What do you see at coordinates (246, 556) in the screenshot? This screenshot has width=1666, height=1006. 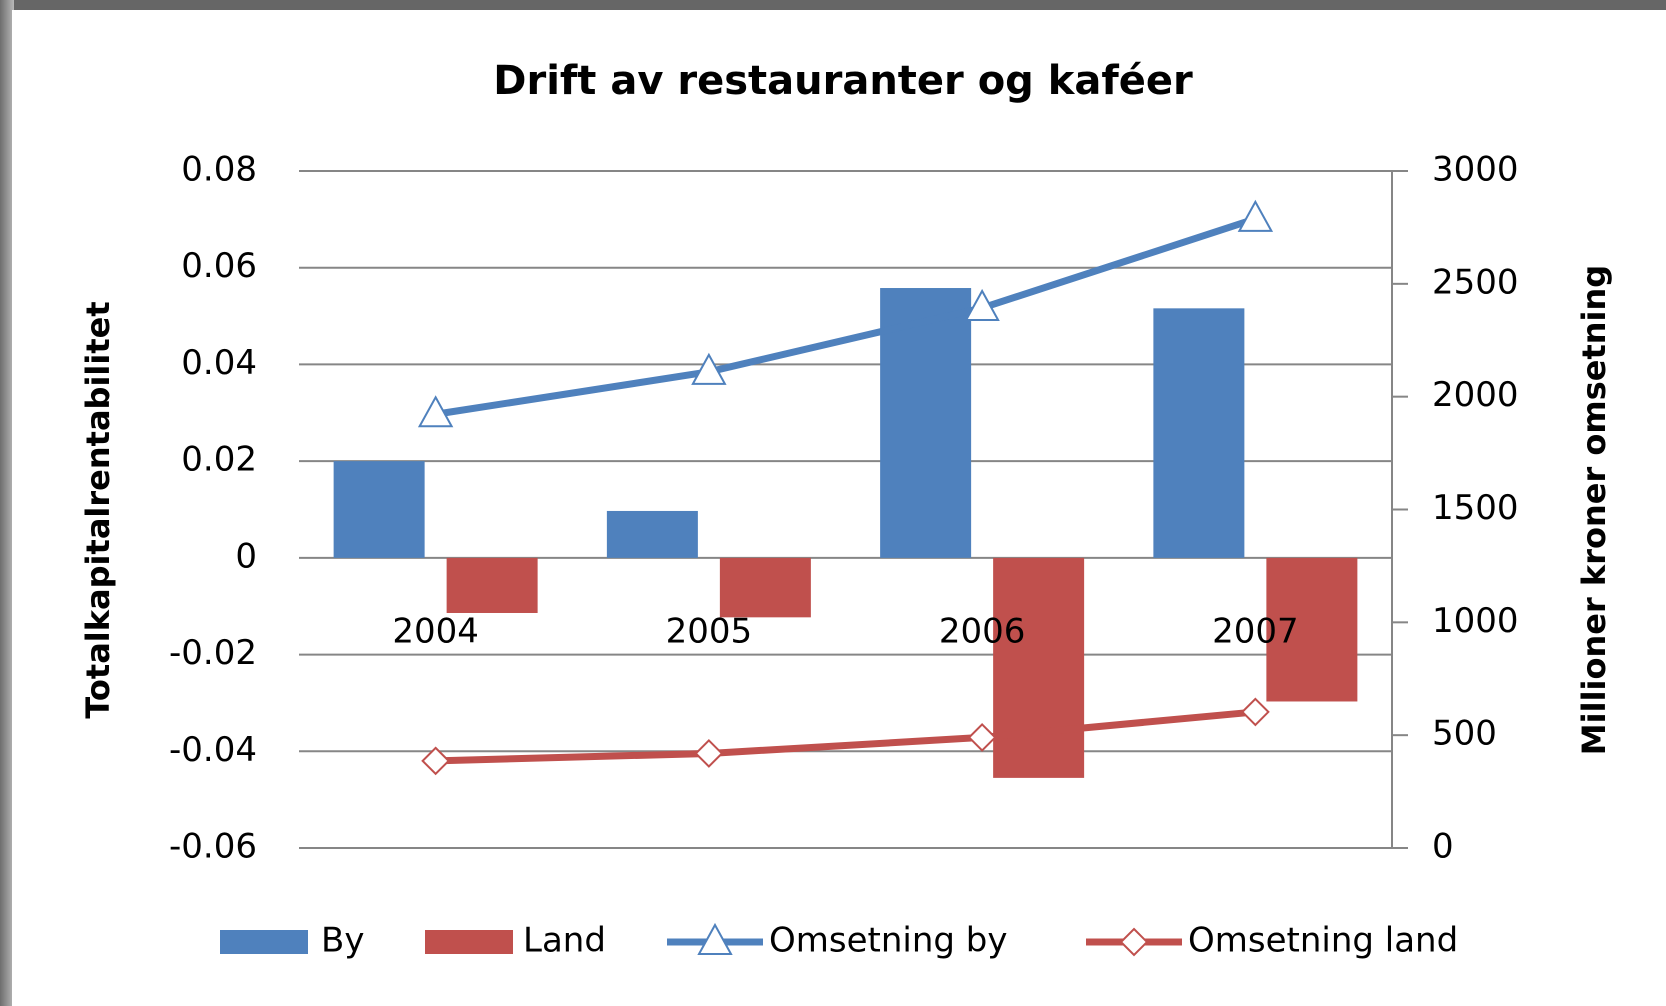 I see `y-tick-label: 0` at bounding box center [246, 556].